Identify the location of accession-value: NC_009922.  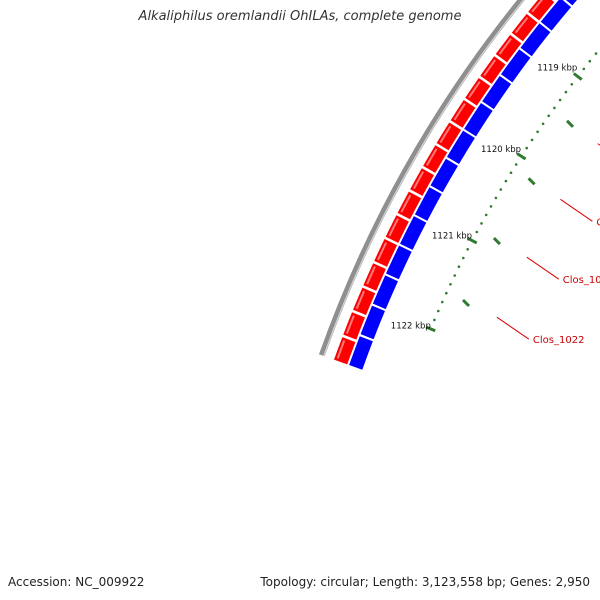
(110, 582).